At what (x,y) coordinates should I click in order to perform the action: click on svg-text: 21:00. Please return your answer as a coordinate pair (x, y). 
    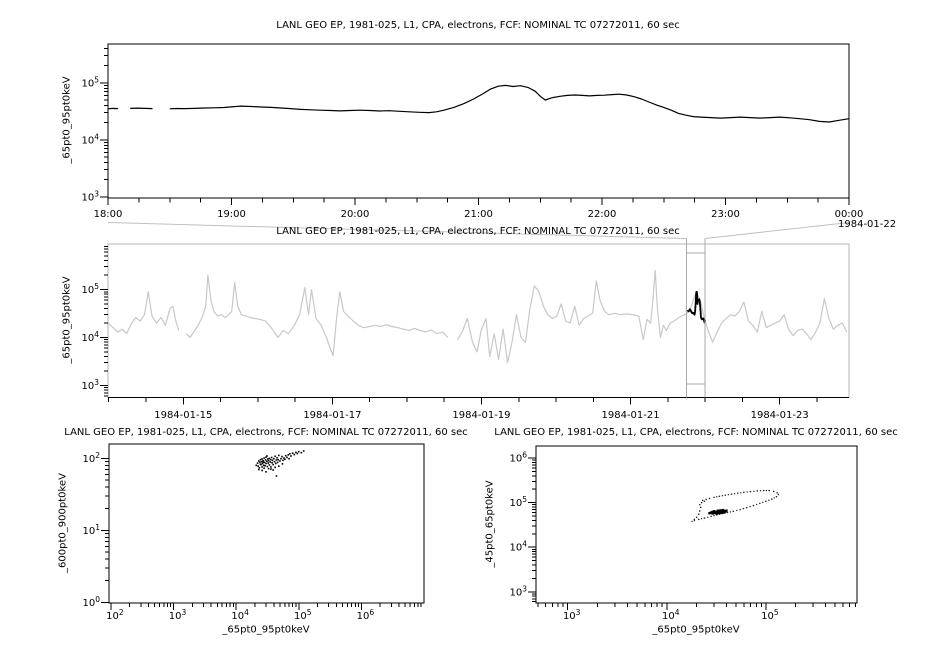
    Looking at the image, I should click on (478, 214).